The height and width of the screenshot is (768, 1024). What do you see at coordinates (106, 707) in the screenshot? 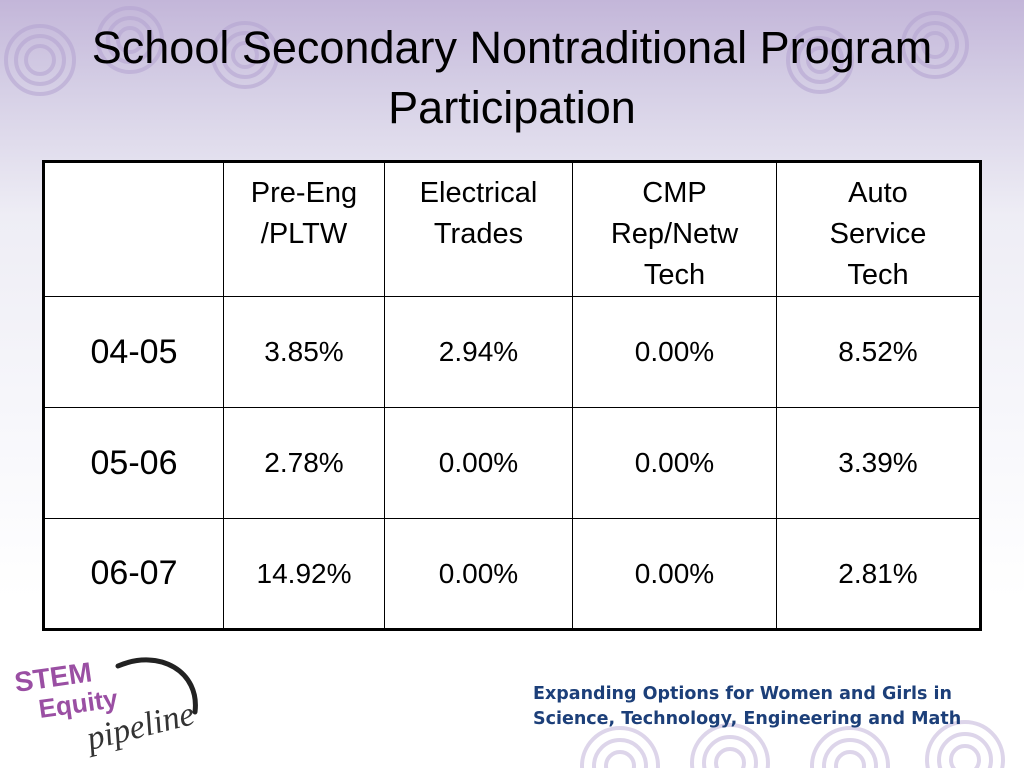
I see `stem-equity-pipeline-logo: STEM Equity pipeline` at bounding box center [106, 707].